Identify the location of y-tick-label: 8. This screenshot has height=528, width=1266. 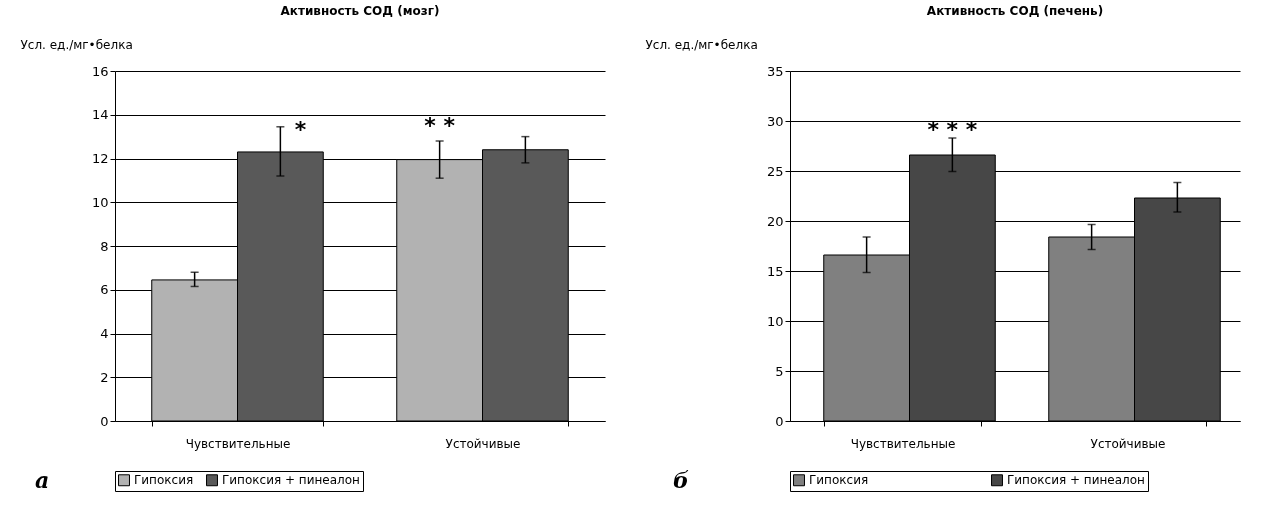
(104, 246).